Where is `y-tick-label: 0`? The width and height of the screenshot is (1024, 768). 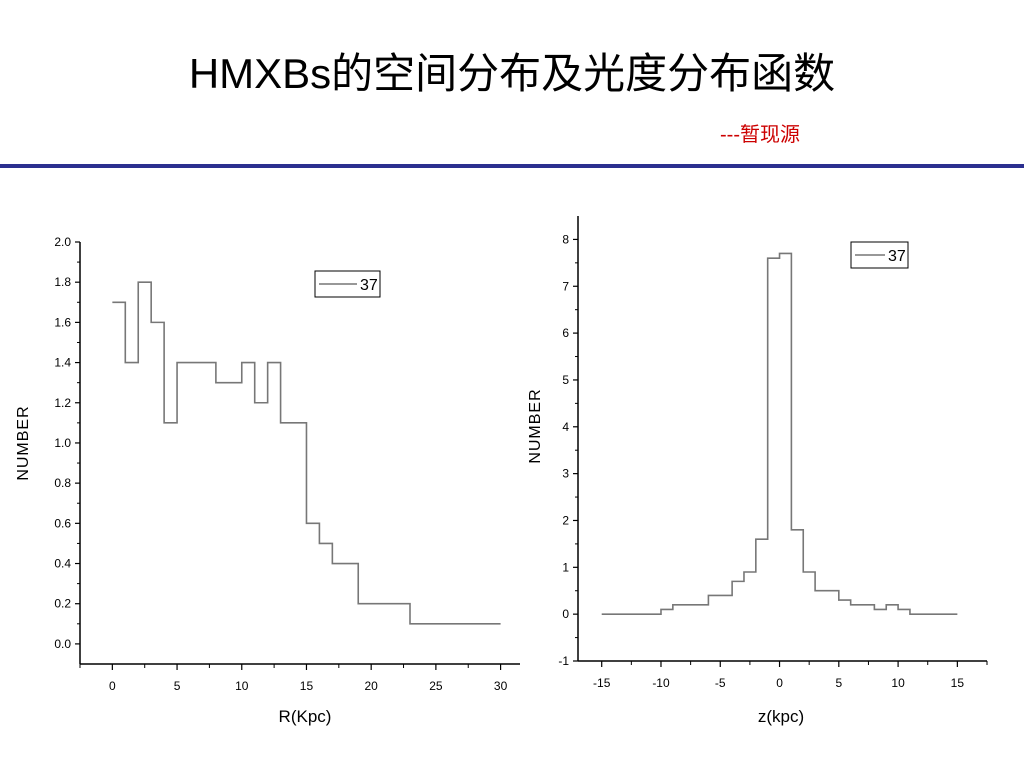 y-tick-label: 0 is located at coordinates (565, 614).